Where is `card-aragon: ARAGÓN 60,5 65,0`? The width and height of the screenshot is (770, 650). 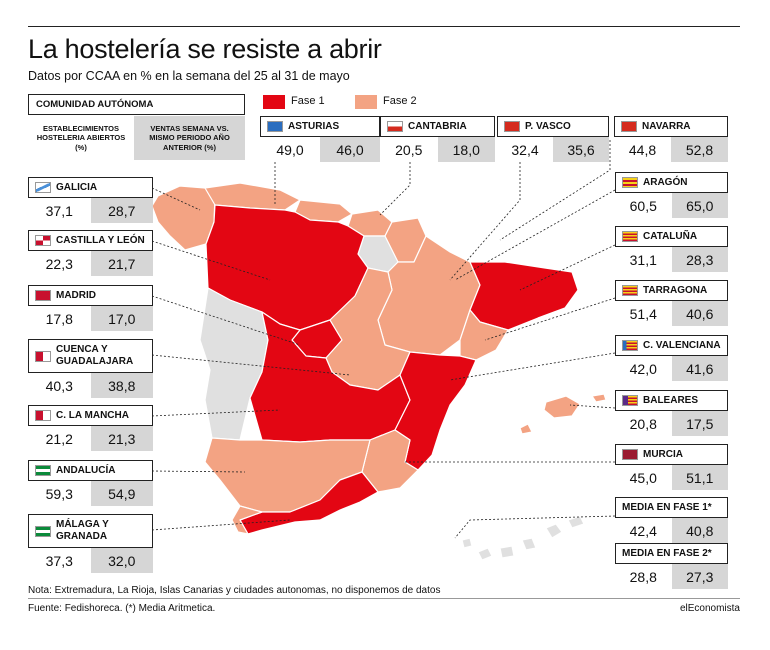
card-aragon: ARAGÓN 60,5 65,0 is located at coordinates (671, 195).